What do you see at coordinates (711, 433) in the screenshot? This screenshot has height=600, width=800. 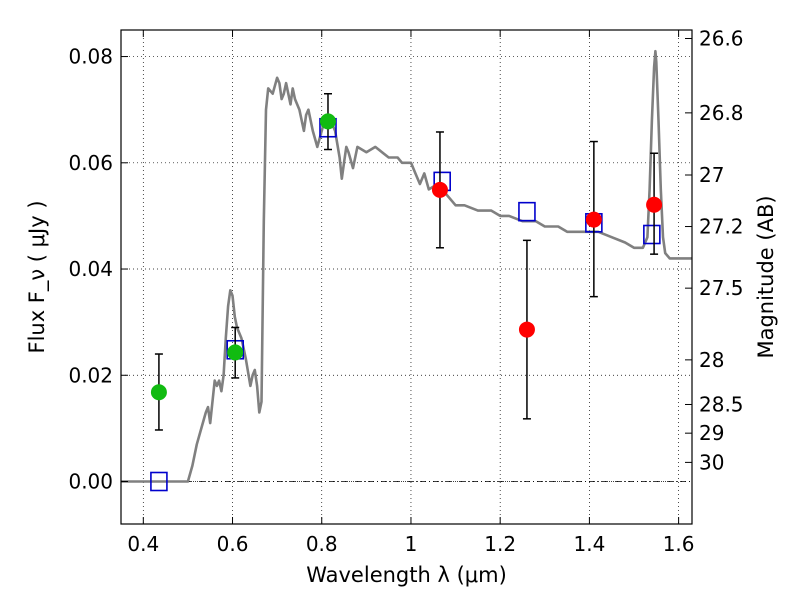 I see `y2-tick-label: 29` at bounding box center [711, 433].